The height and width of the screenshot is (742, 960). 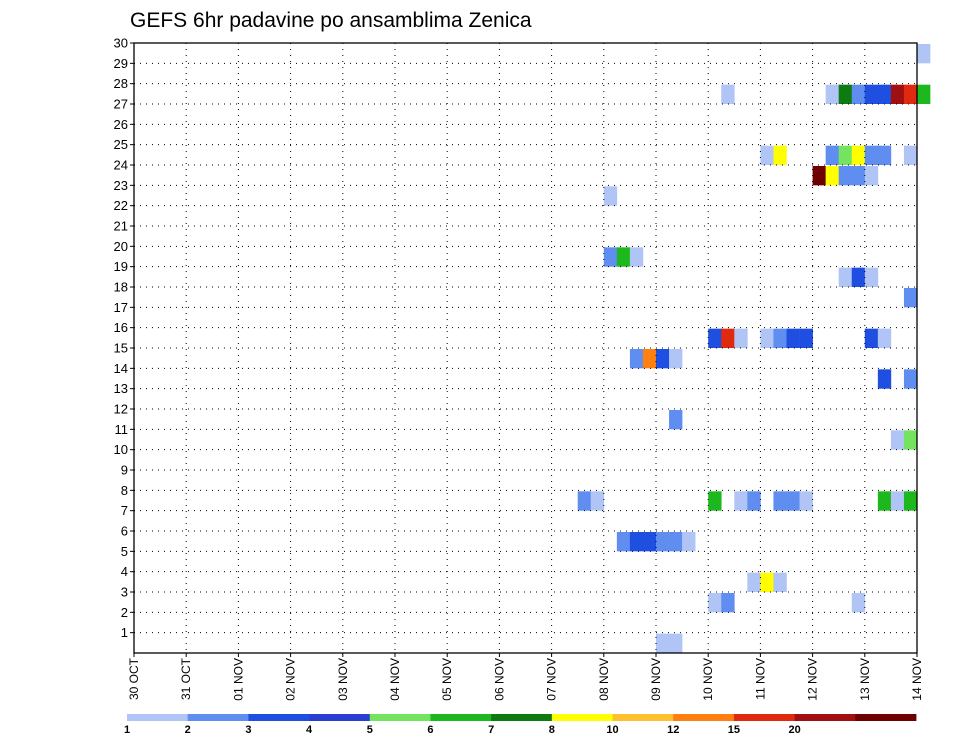 I want to click on x-tick-label: 13 NOV, so click(x=865, y=679).